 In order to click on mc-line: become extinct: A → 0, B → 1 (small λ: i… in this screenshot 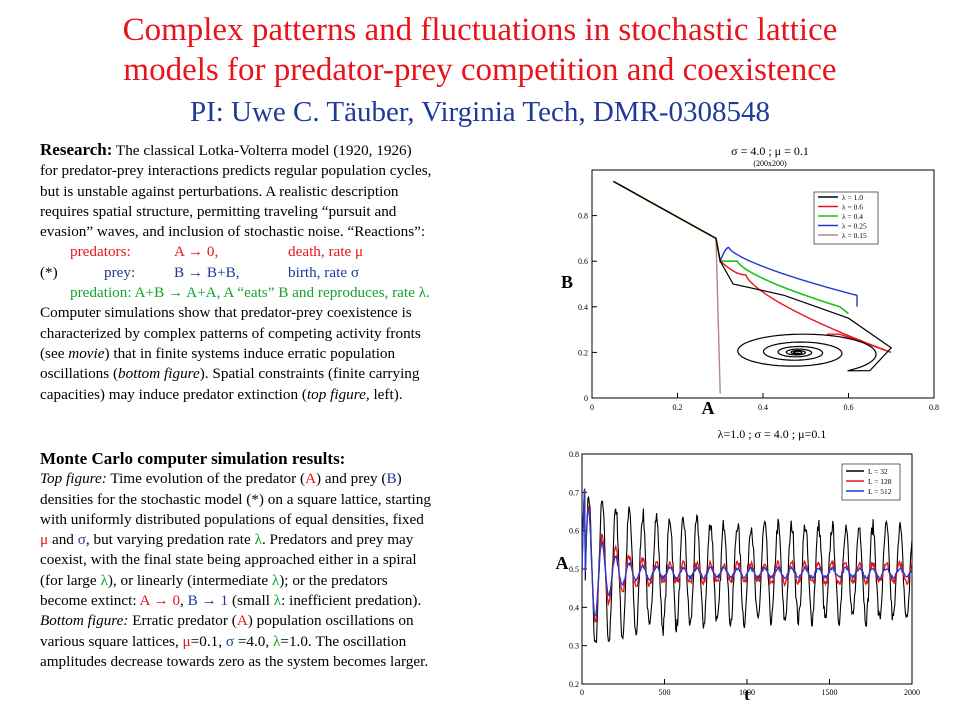, I will do `click(231, 601)`.